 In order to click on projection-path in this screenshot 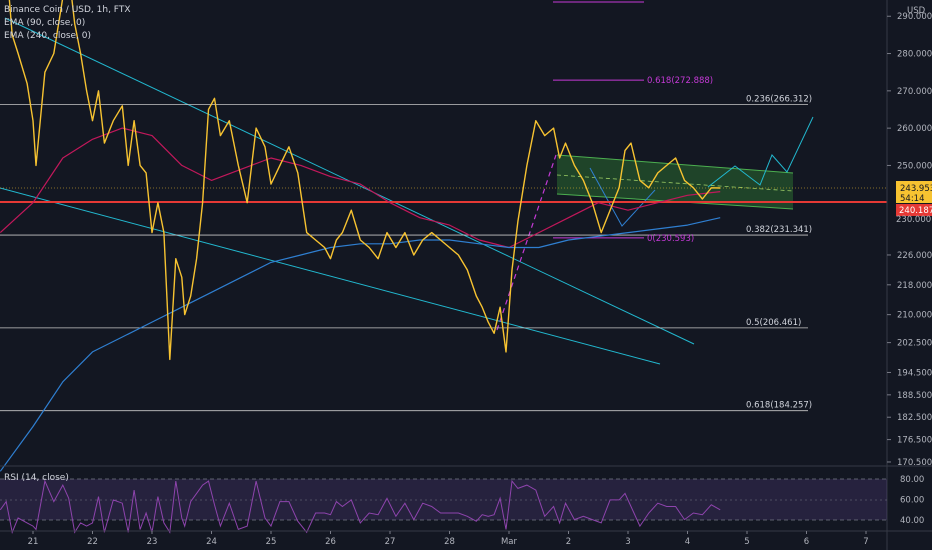, I will do `click(760, 152)`.